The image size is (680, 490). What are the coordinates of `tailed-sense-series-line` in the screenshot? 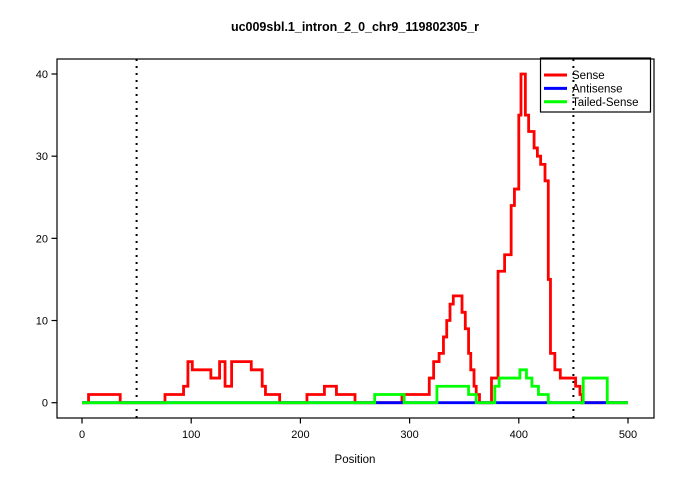 It's located at (355, 386).